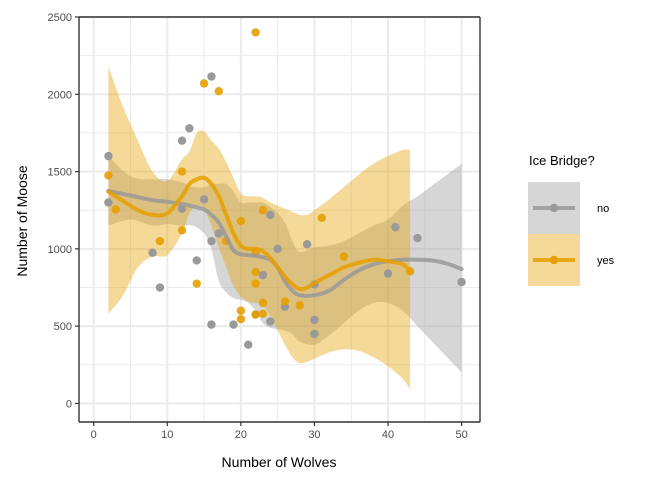 Image resolution: width=648 pixels, height=486 pixels. What do you see at coordinates (279, 462) in the screenshot?
I see `x-axis-title: Number of Wolves` at bounding box center [279, 462].